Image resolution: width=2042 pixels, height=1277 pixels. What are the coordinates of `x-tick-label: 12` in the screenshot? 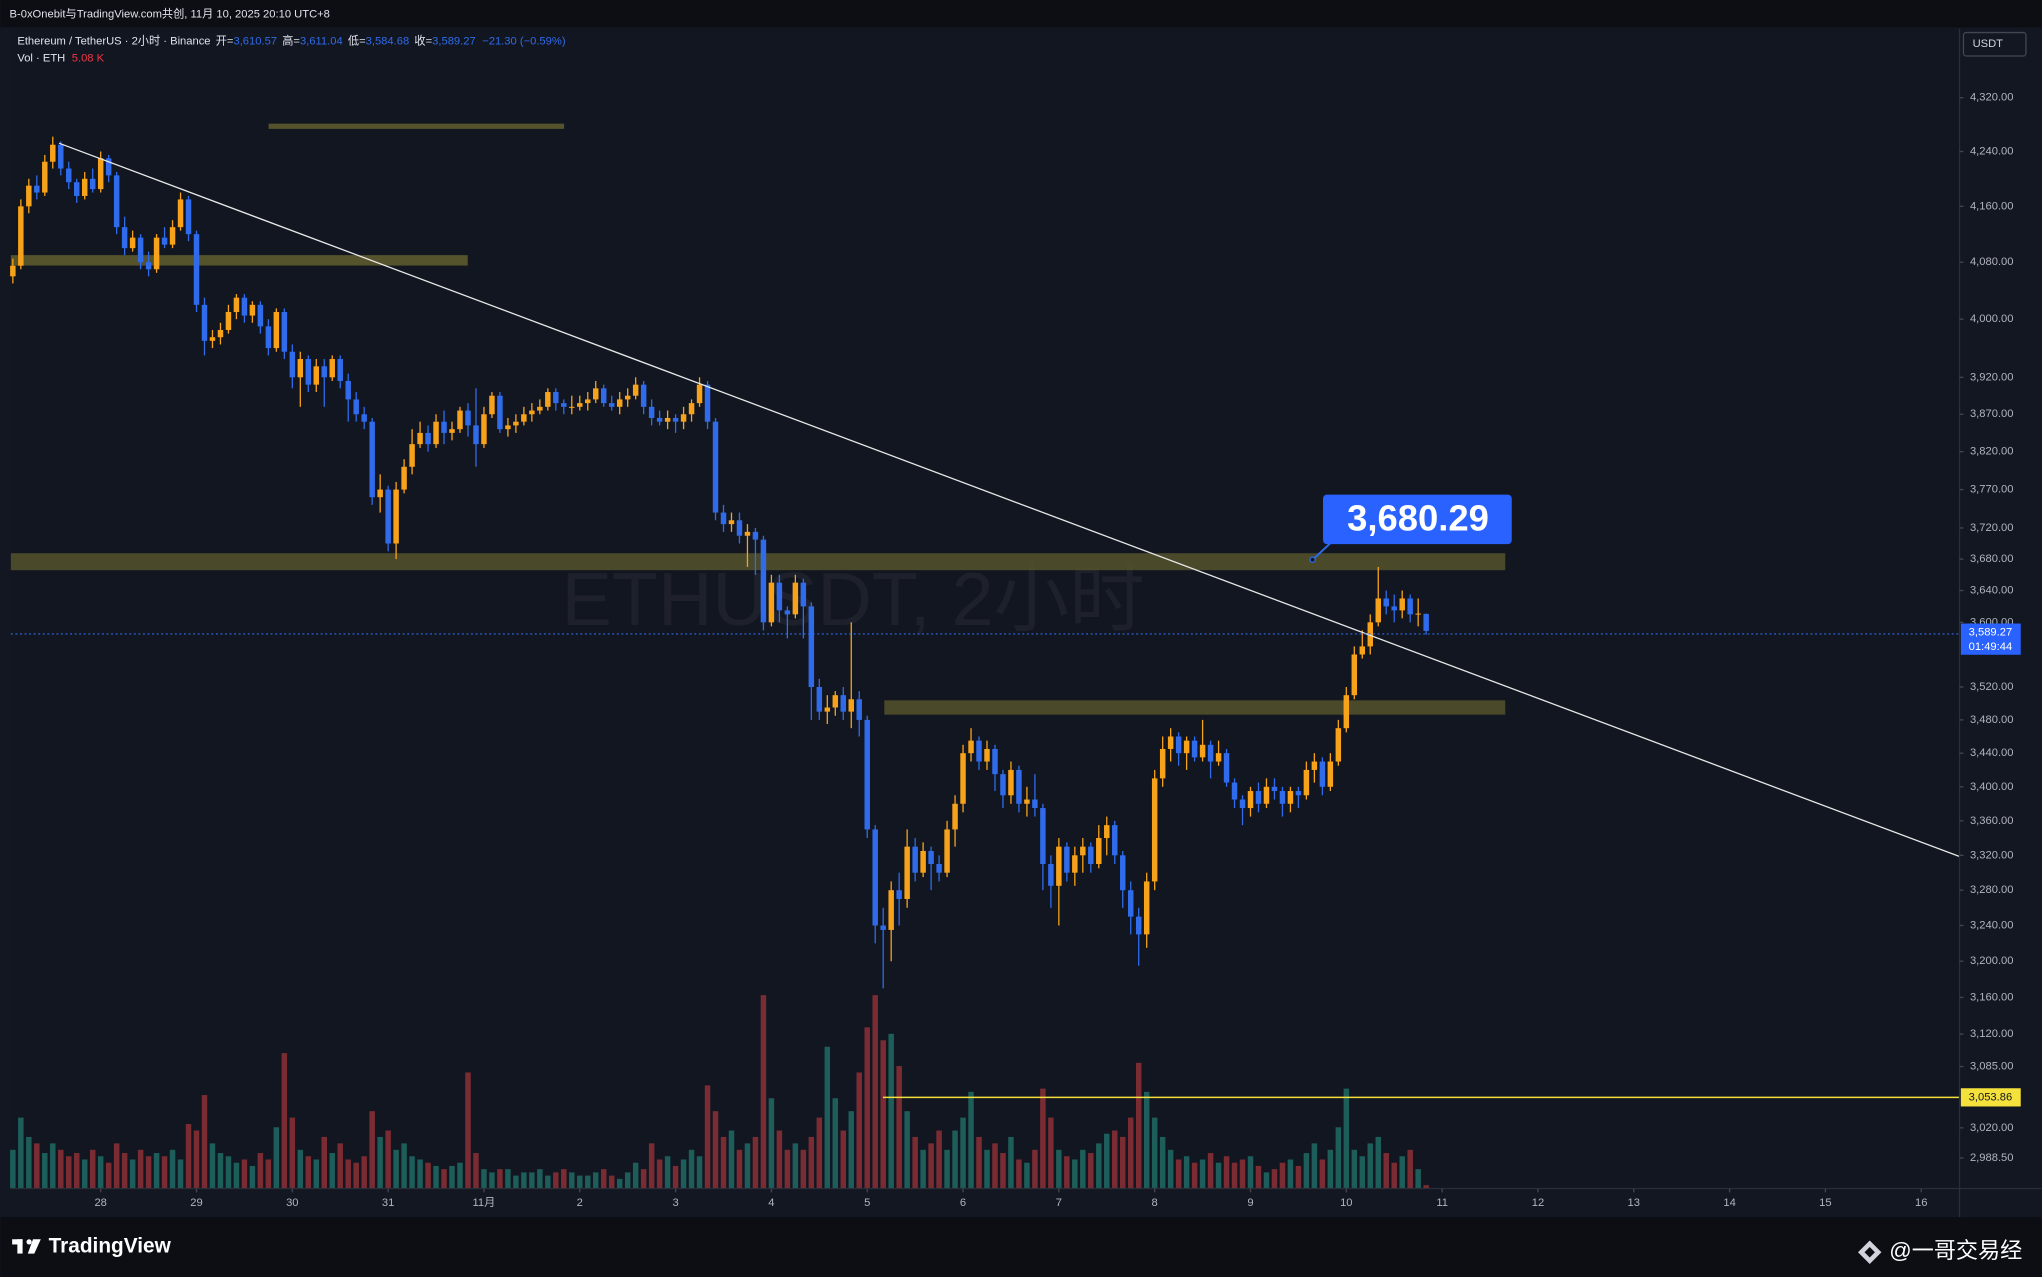 It's located at (1538, 1203).